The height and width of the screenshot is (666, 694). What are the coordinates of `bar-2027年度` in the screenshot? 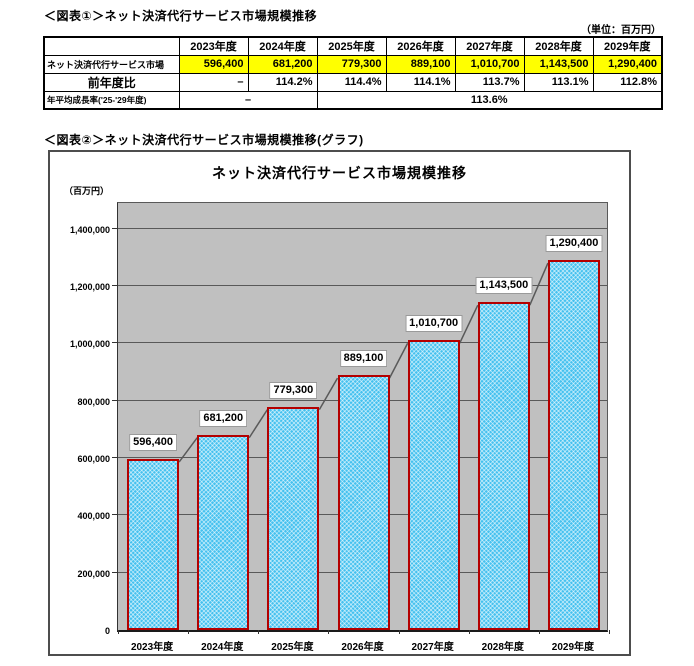 It's located at (433, 485).